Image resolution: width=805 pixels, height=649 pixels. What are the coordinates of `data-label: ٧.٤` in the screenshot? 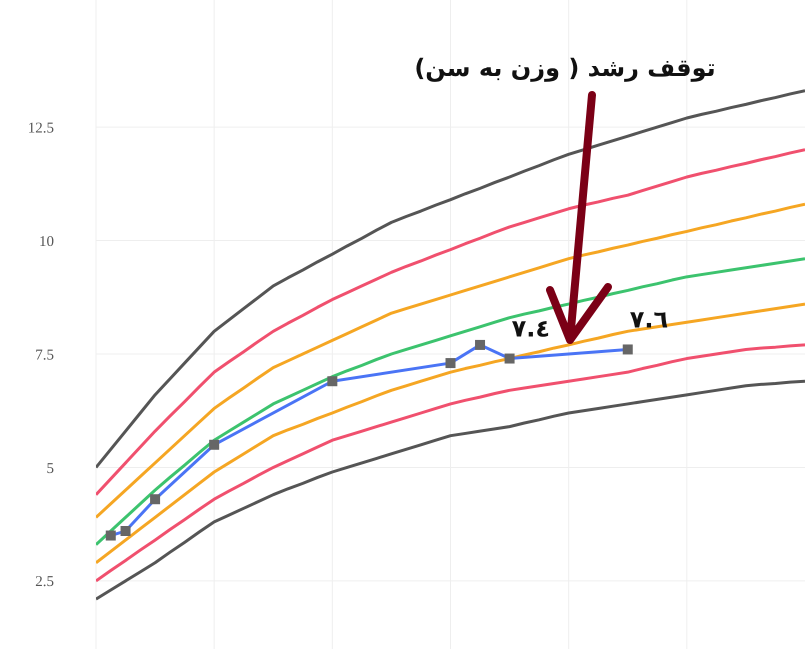 It's located at (531, 328).